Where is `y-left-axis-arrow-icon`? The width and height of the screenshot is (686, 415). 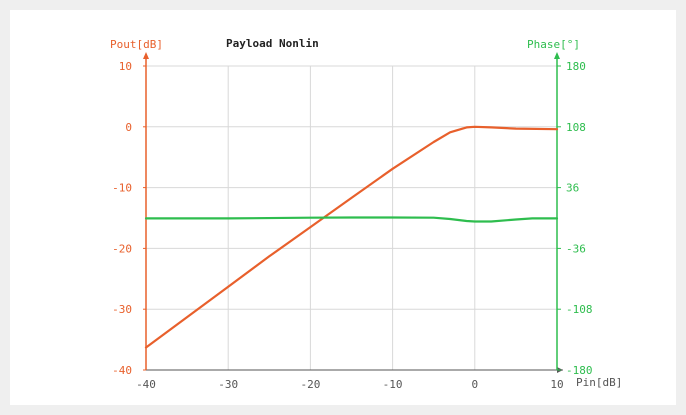
y-left-axis-arrow-icon is located at coordinates (146, 55).